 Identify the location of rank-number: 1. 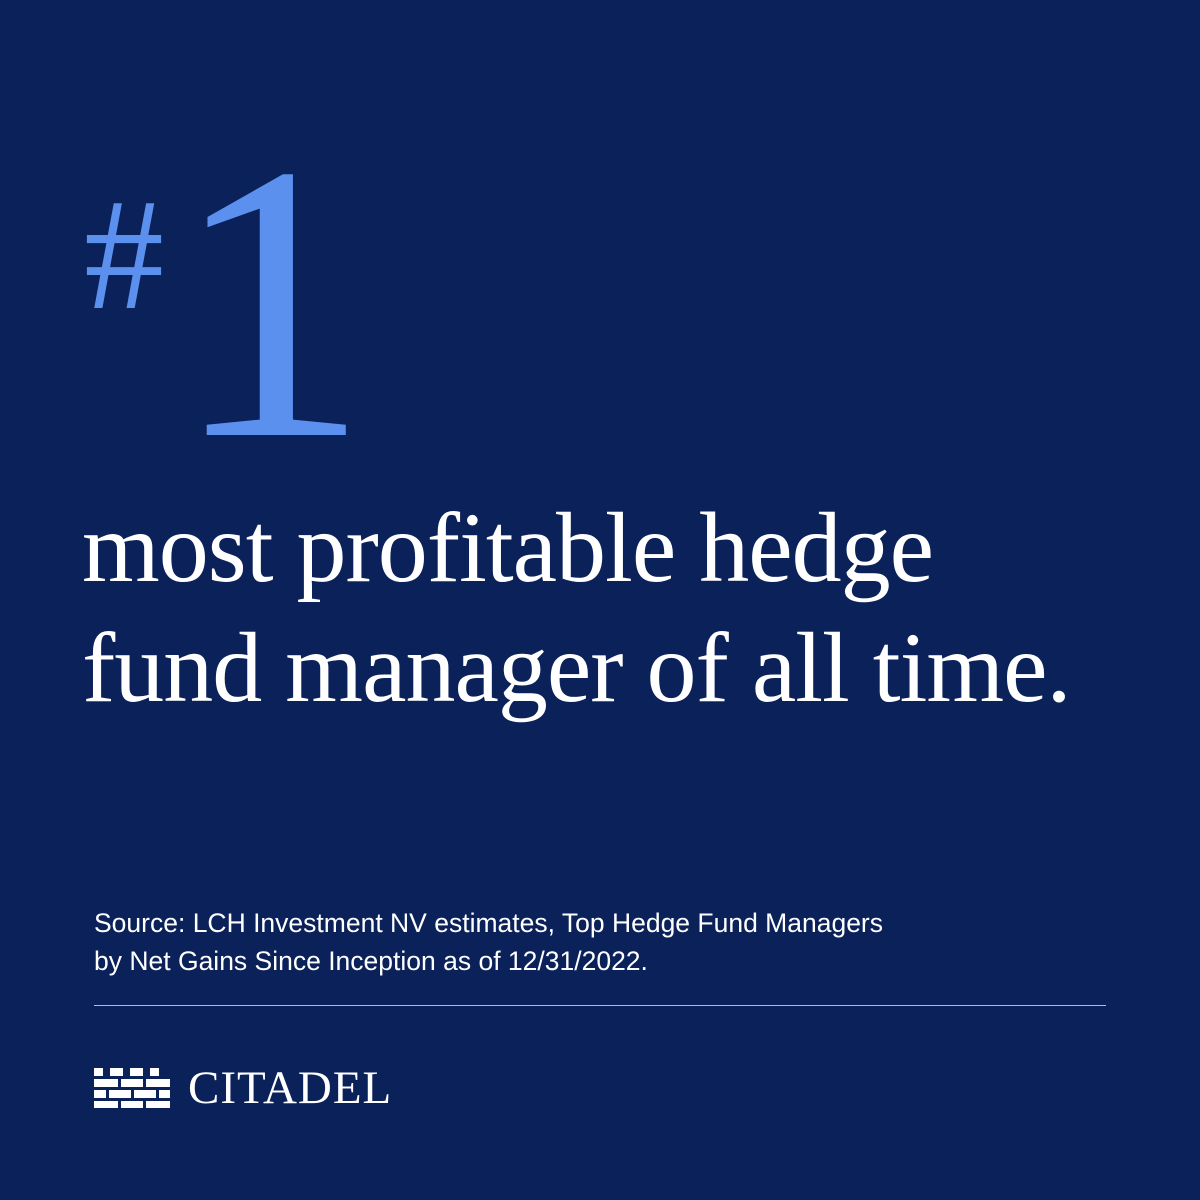
(270, 302).